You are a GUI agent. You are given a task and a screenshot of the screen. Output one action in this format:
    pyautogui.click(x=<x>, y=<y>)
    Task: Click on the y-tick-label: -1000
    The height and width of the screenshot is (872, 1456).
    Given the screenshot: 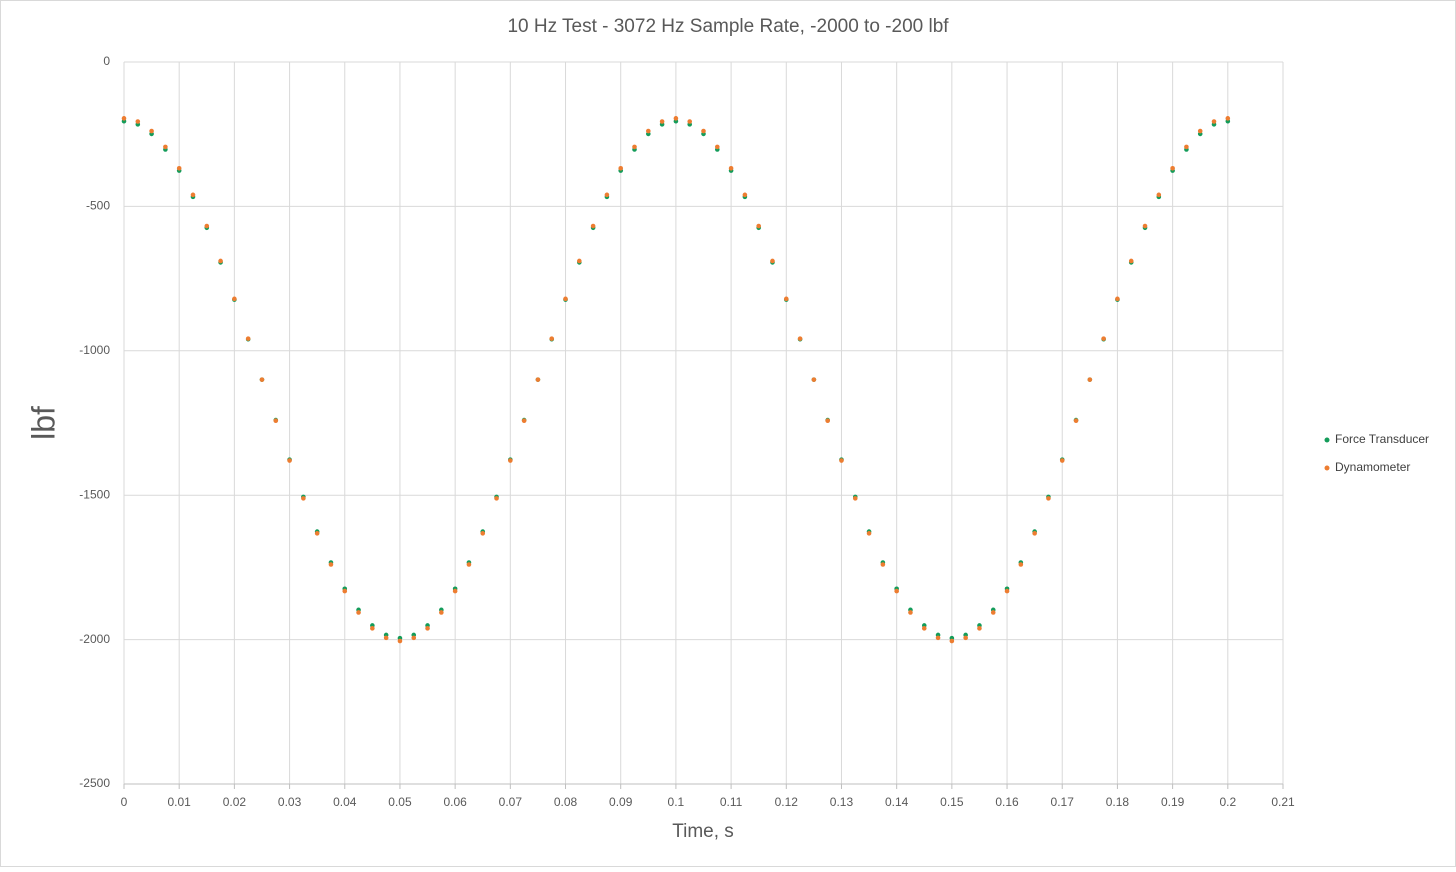 What is the action you would take?
    pyautogui.click(x=94, y=350)
    